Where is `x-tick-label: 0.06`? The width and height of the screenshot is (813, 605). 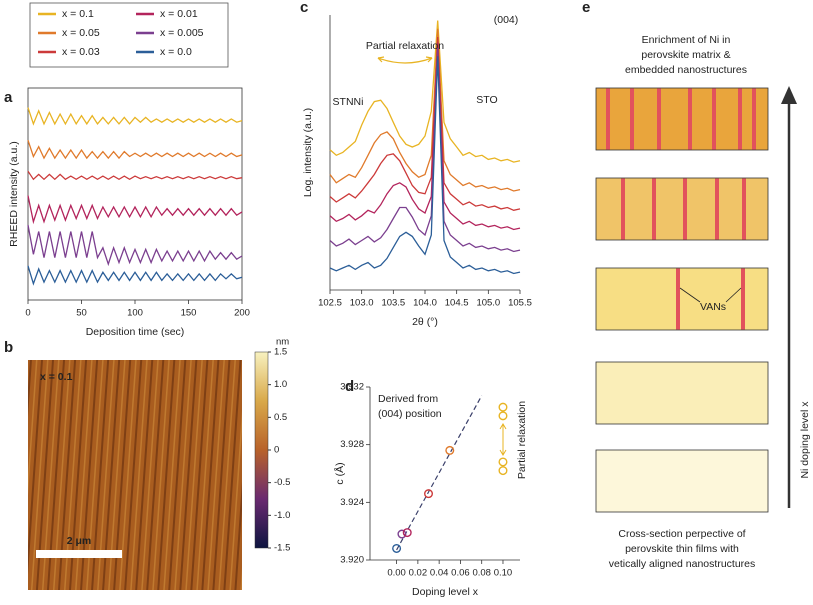
x-tick-label: 0.06 is located at coordinates (460, 573).